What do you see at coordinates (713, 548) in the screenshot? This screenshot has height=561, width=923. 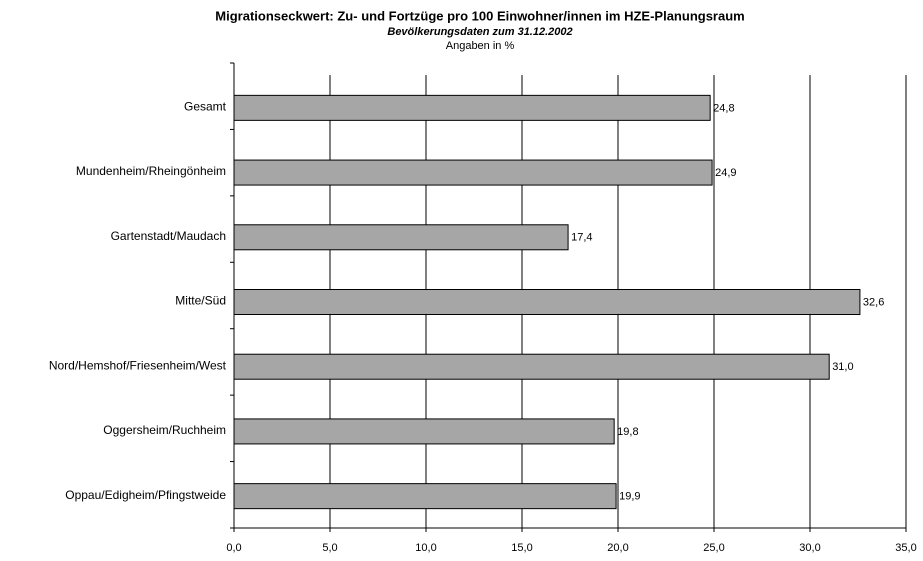 I see `x-tick-label: 25,0` at bounding box center [713, 548].